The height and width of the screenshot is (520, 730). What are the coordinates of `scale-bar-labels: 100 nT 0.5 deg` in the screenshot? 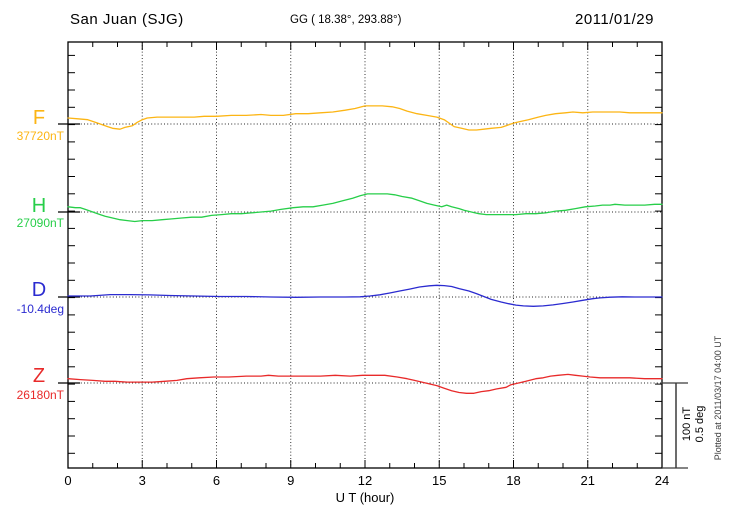 It's located at (694, 424).